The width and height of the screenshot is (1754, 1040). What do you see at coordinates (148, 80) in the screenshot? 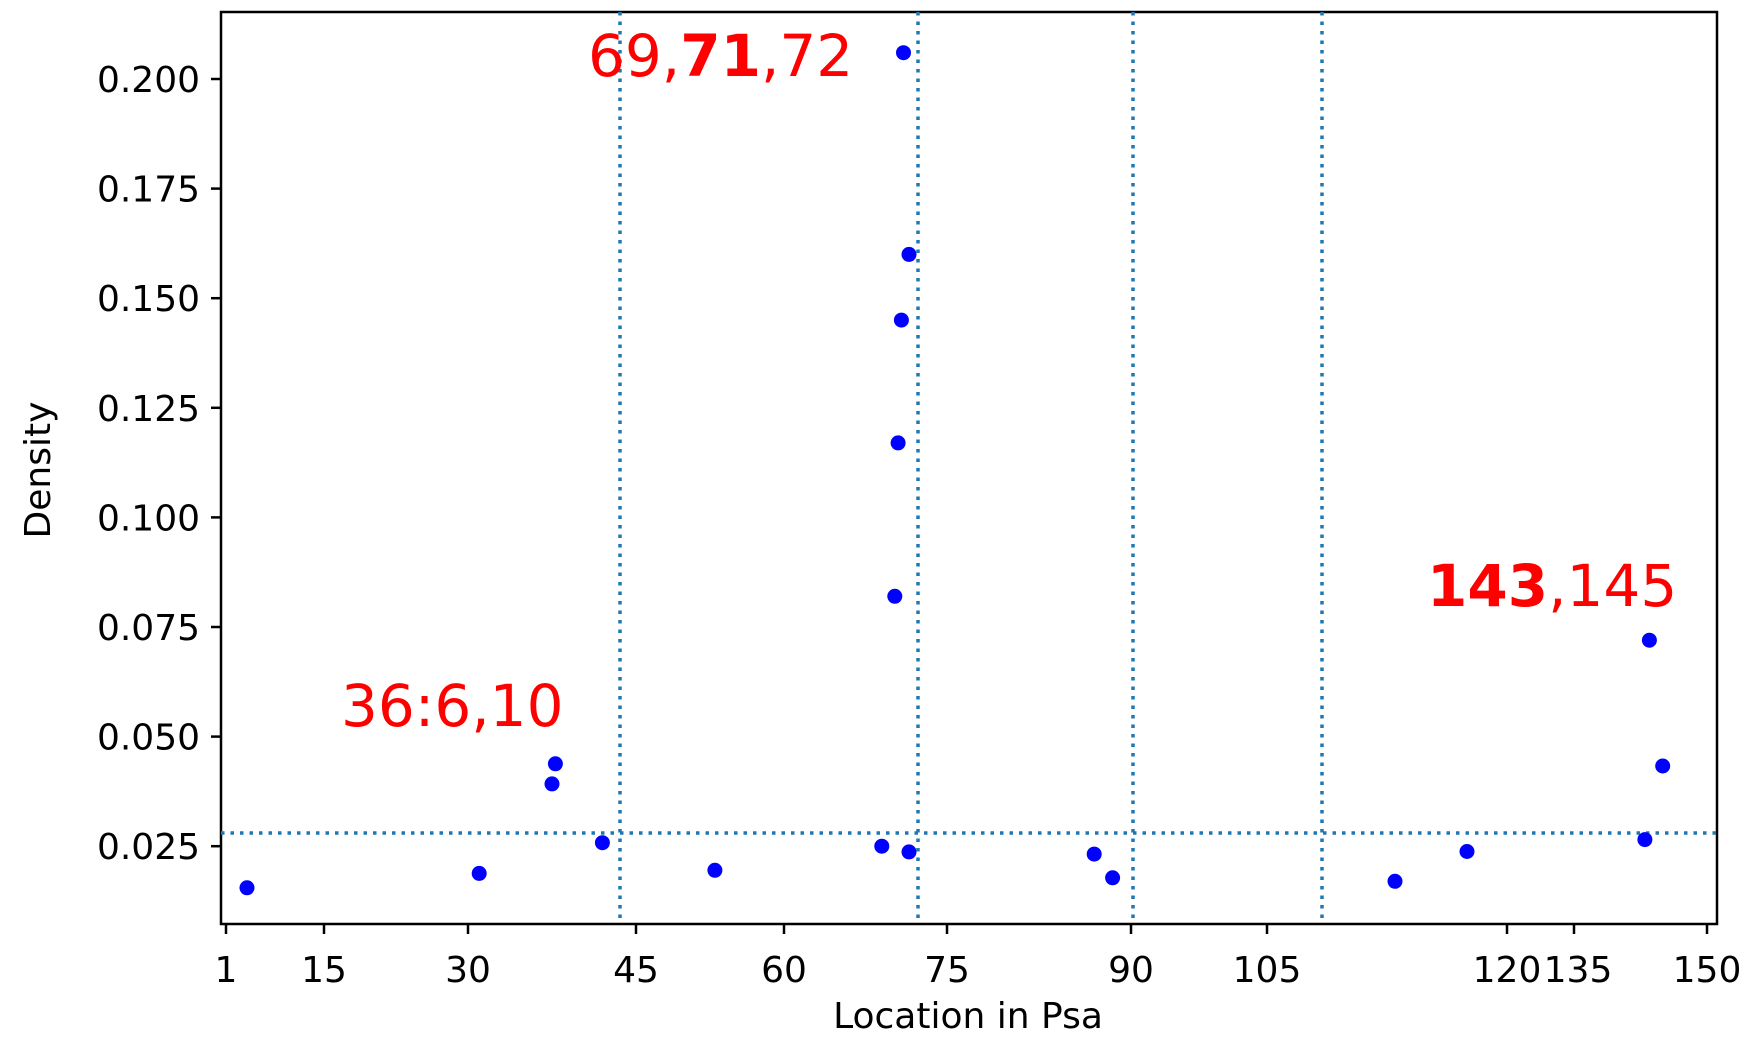
I see `y-tick-label: 0.200` at bounding box center [148, 80].